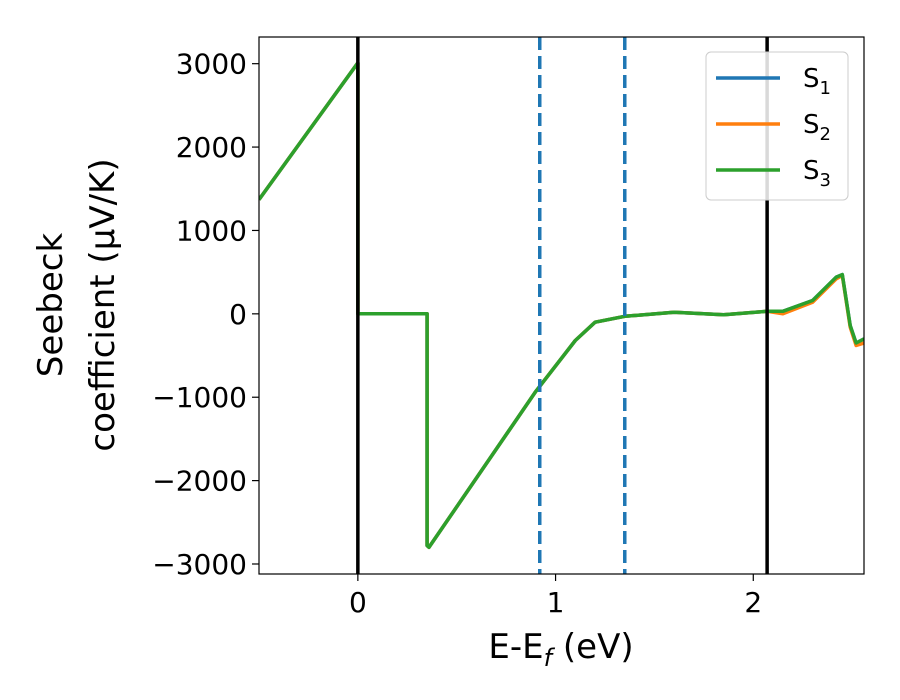  What do you see at coordinates (103, 304) in the screenshot?
I see `y-axis-label-line2: coefficient (μV/K)` at bounding box center [103, 304].